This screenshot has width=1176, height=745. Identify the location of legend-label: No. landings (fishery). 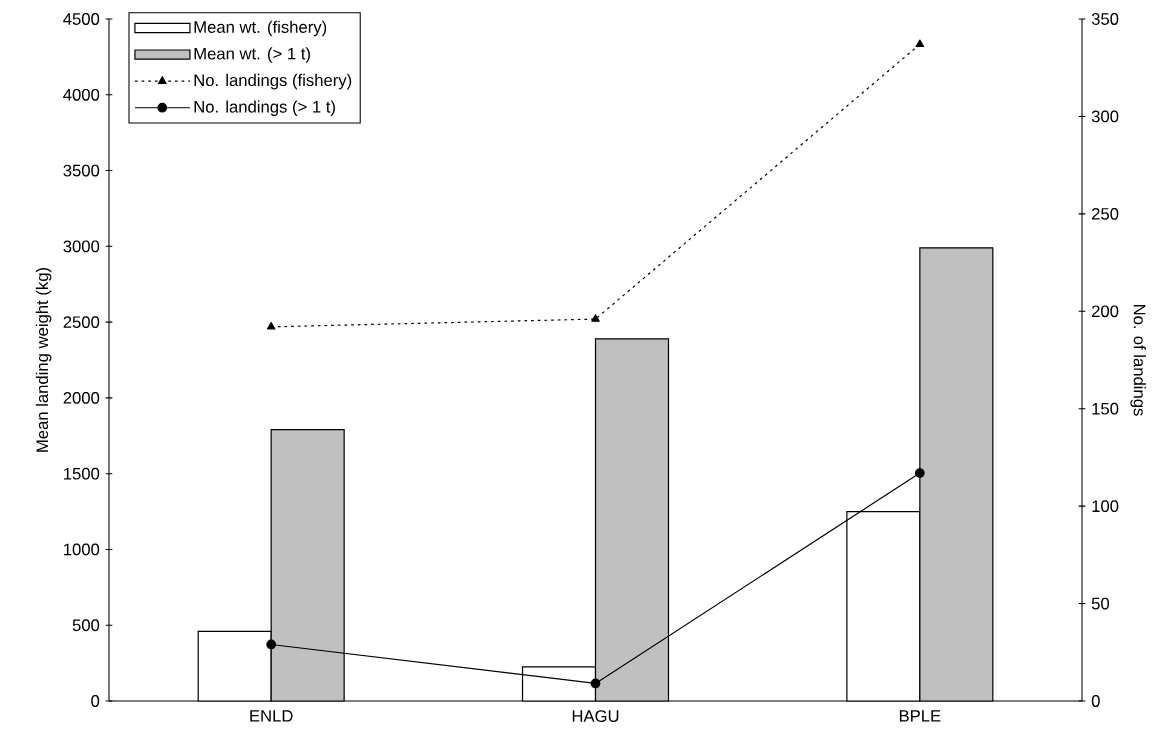
(273, 81).